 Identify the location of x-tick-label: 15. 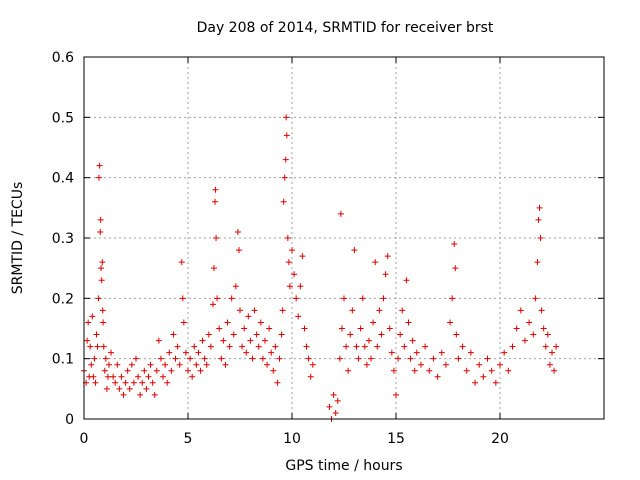
(396, 439).